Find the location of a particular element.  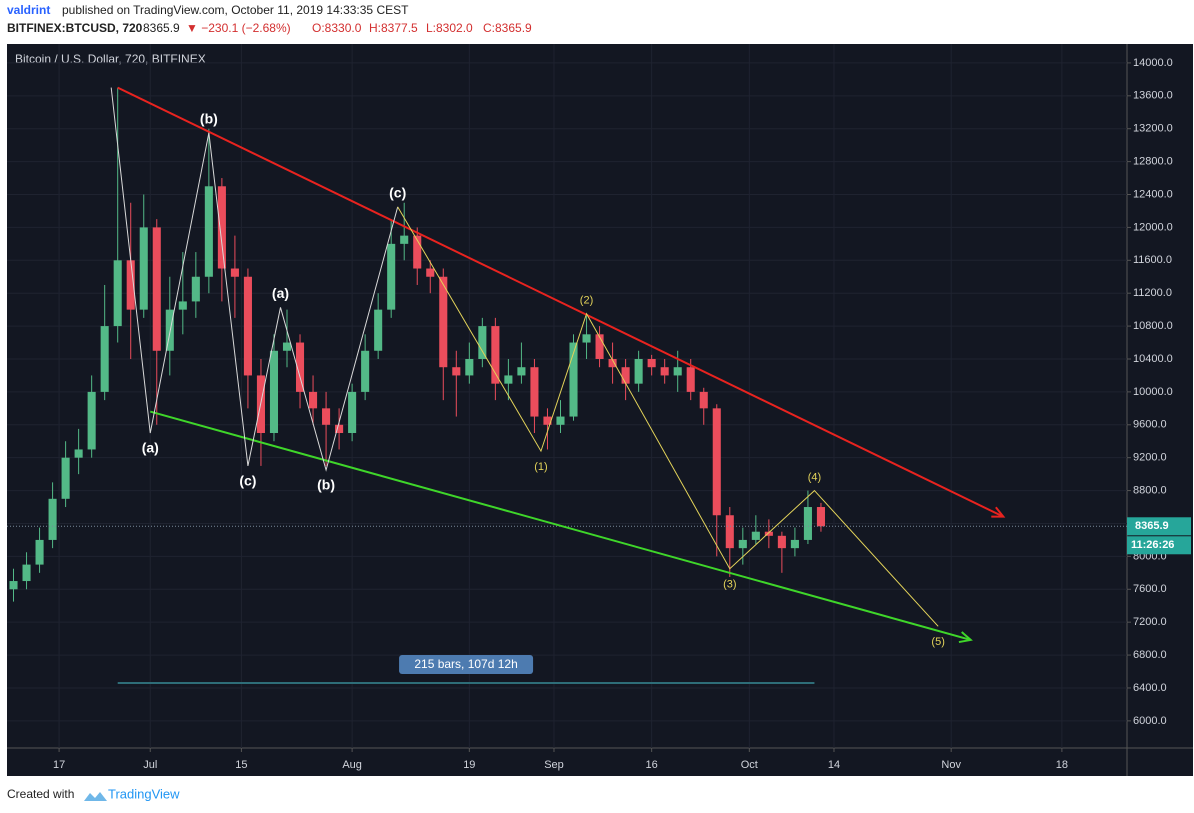

footer-created: Created with is located at coordinates (40, 794).